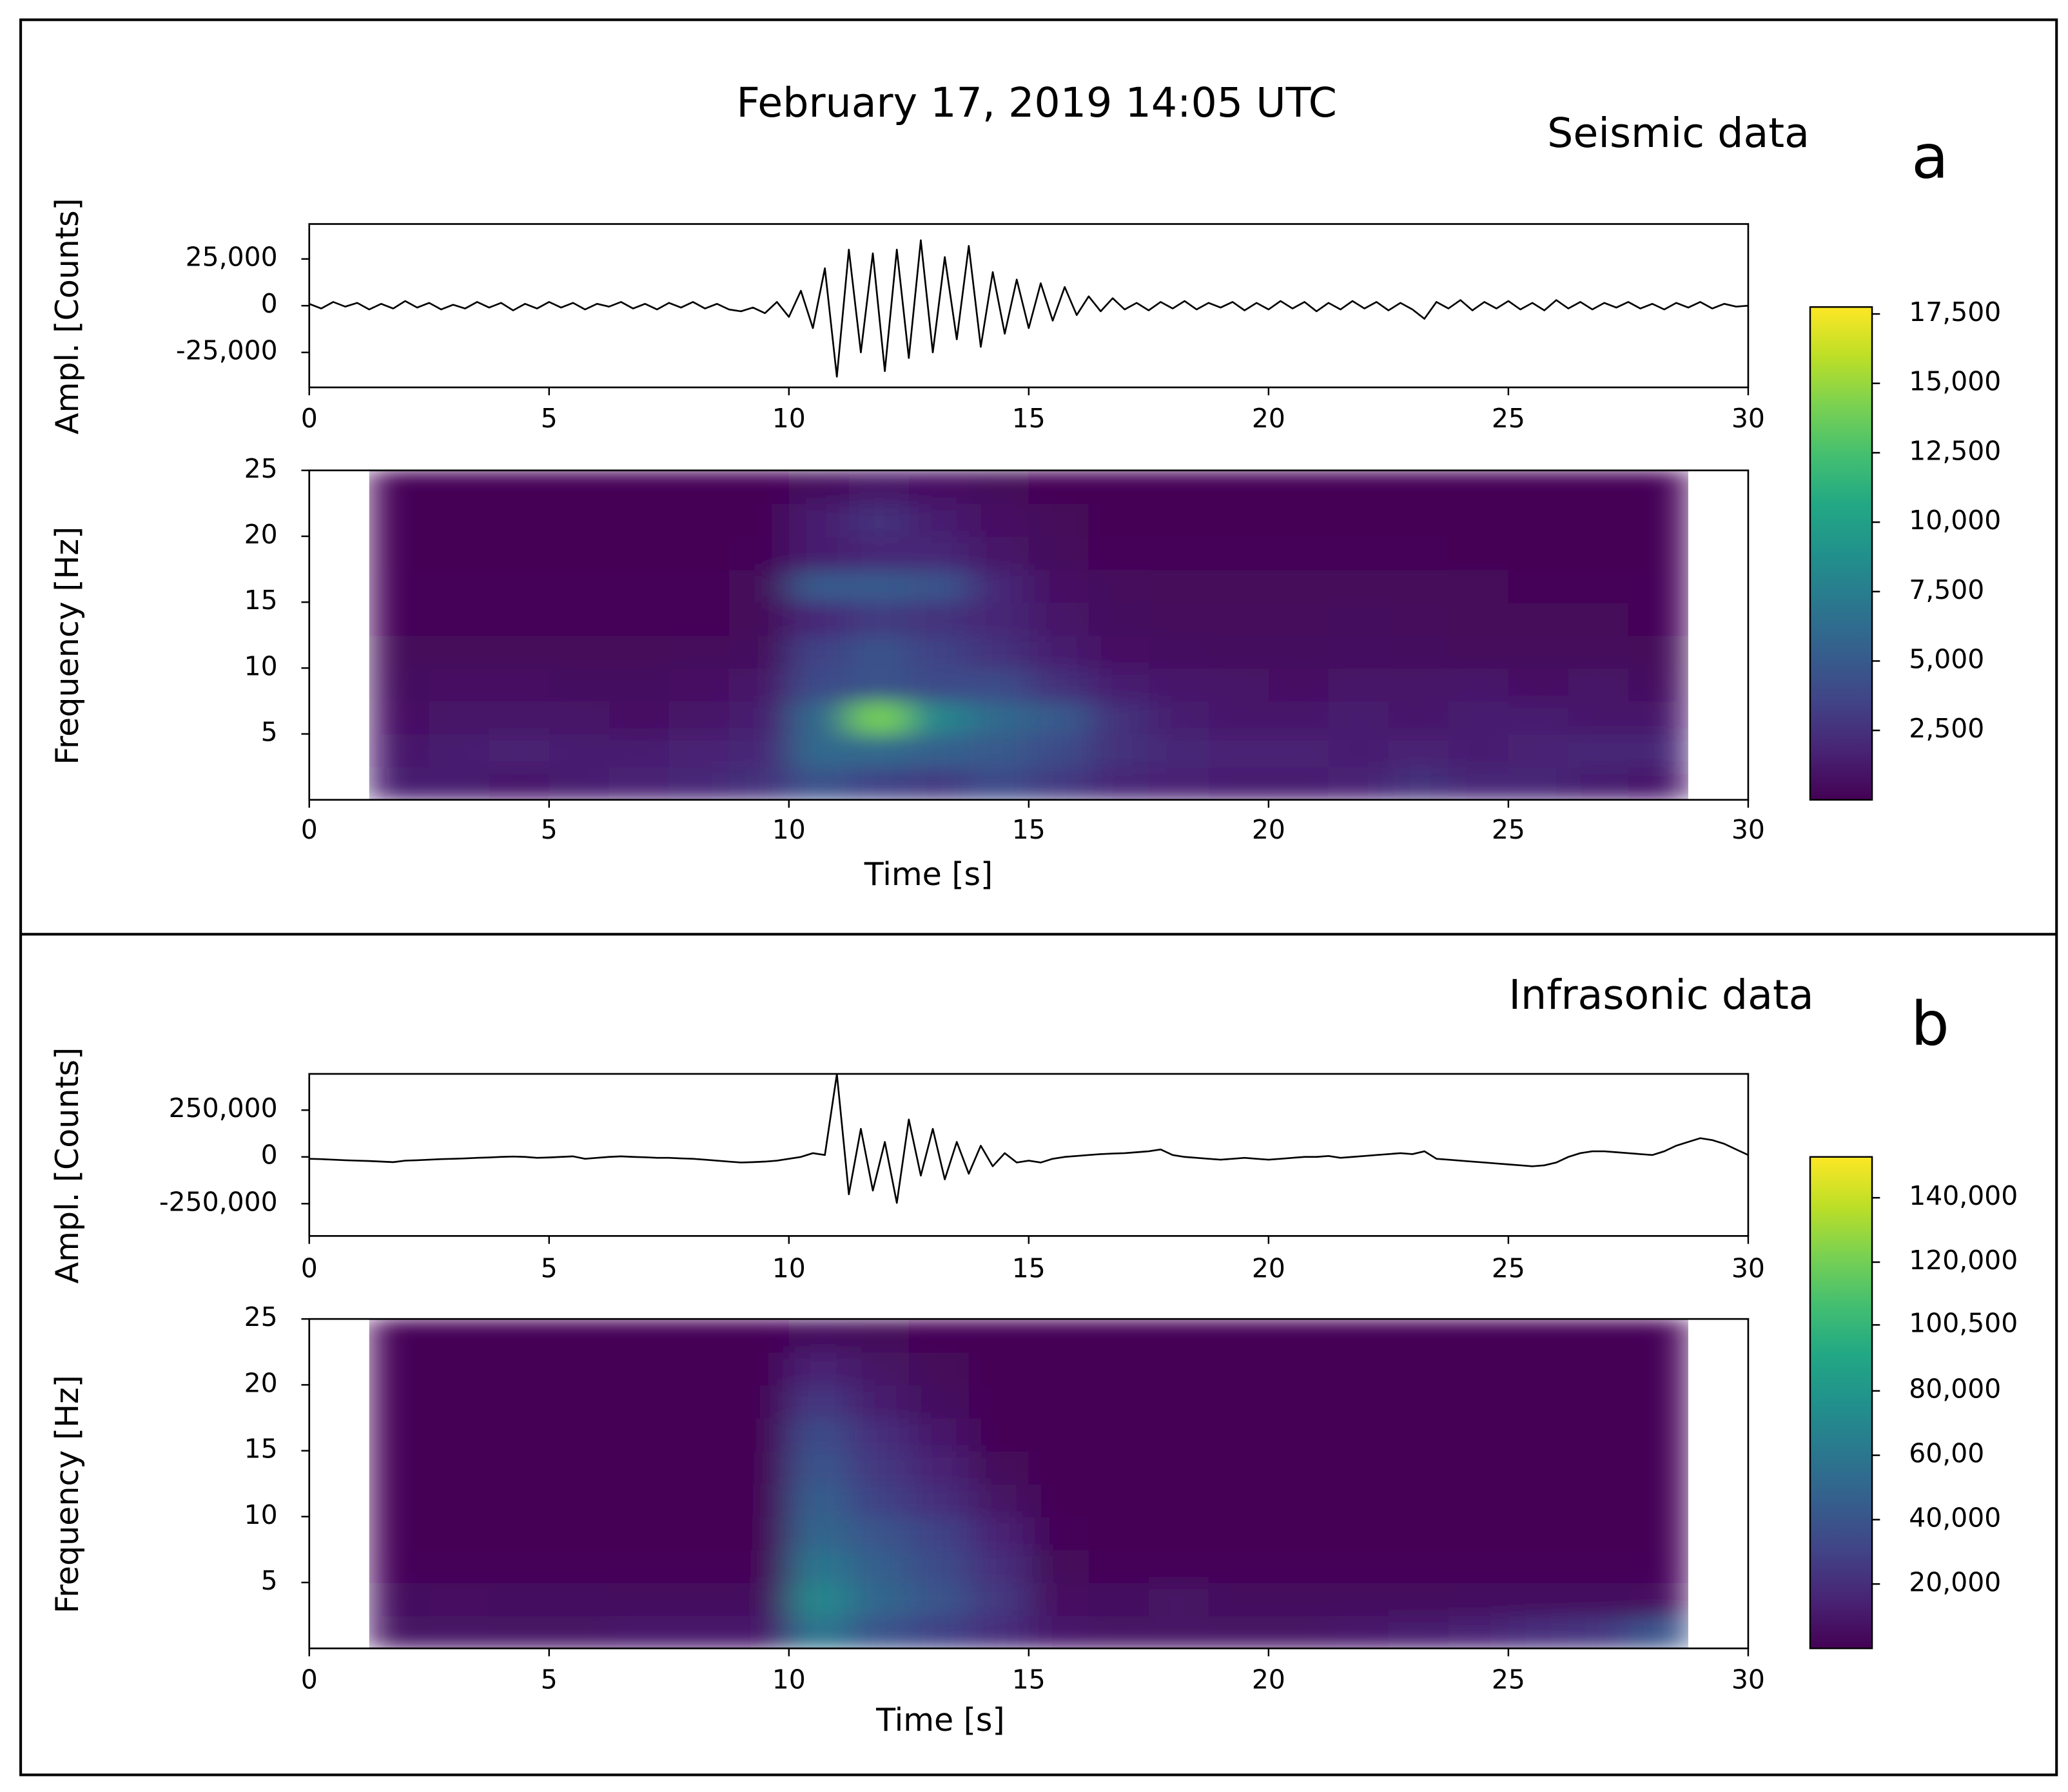 This screenshot has height=1792, width=2068. Describe the element at coordinates (1029, 308) in the screenshot. I see `waveform` at that location.